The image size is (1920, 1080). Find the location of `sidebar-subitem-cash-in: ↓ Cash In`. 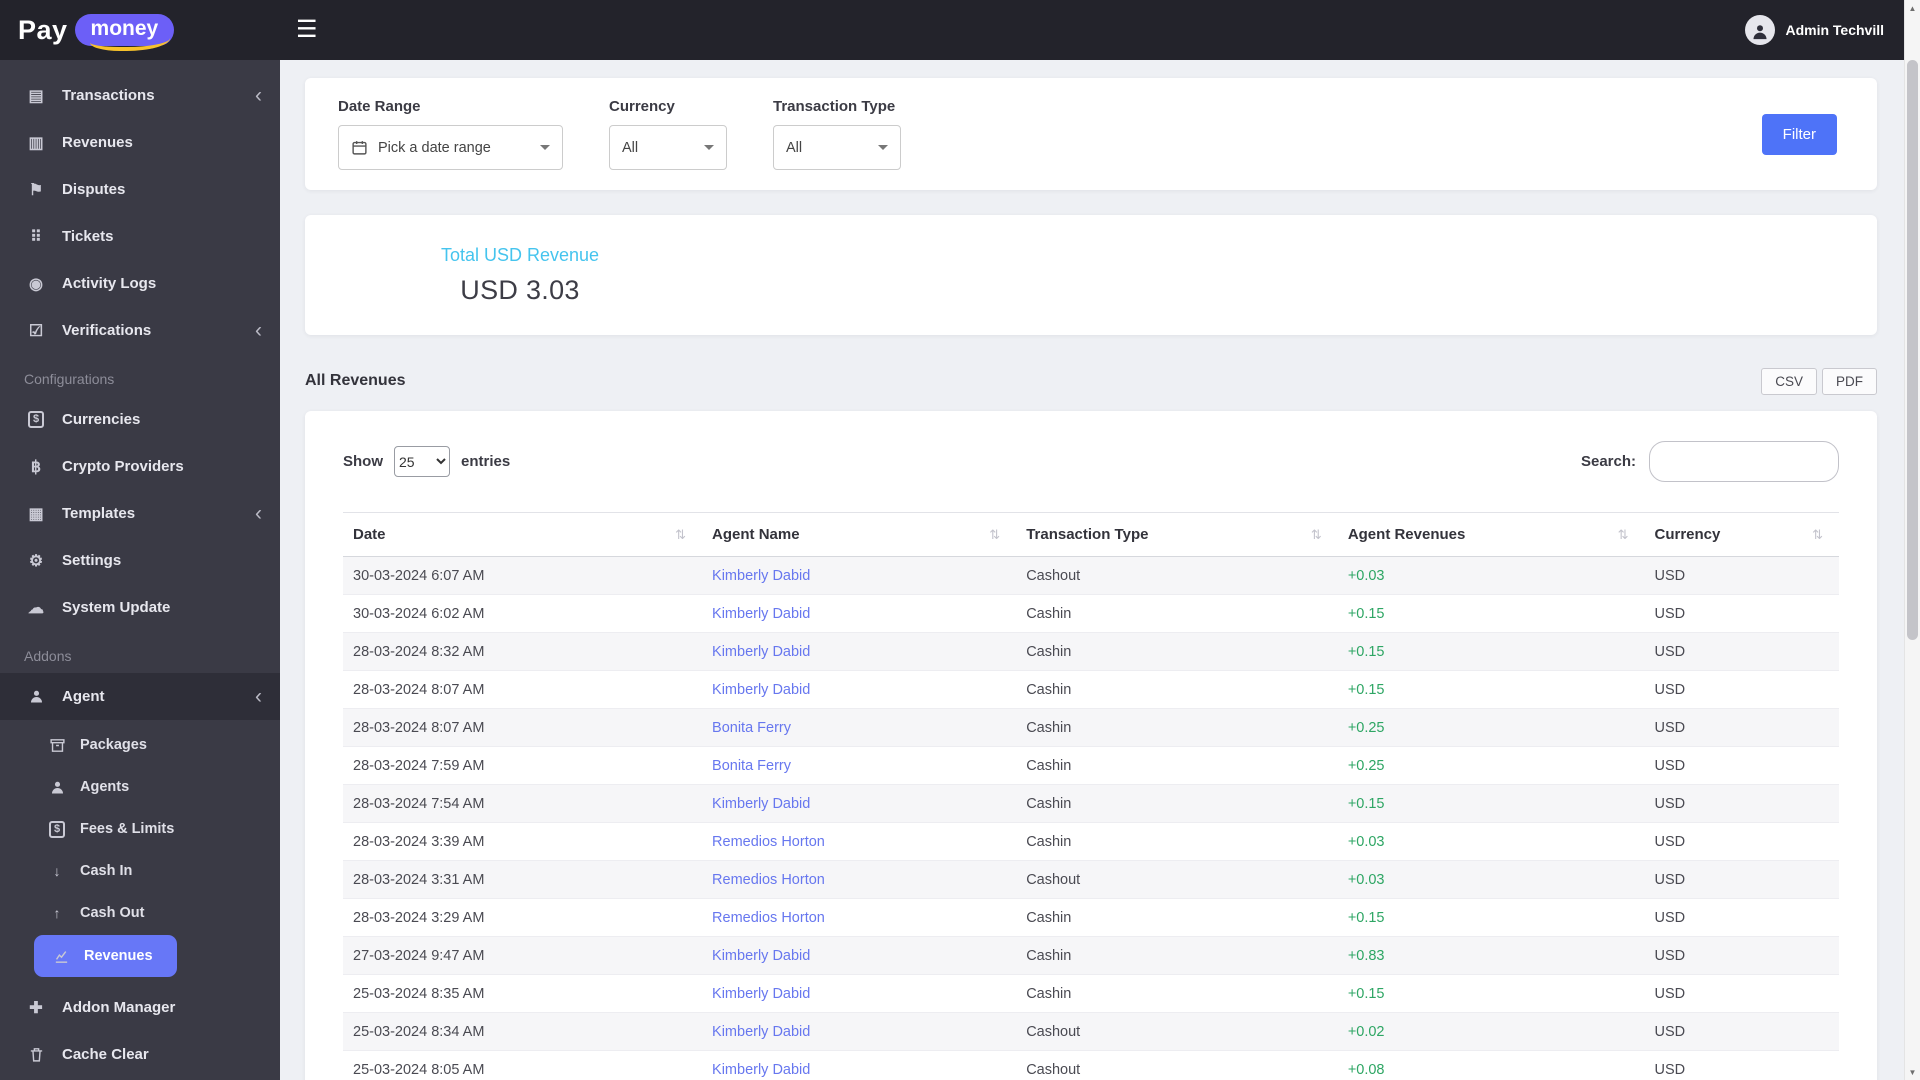

sidebar-subitem-cash-in: ↓ Cash In is located at coordinates (140, 871).